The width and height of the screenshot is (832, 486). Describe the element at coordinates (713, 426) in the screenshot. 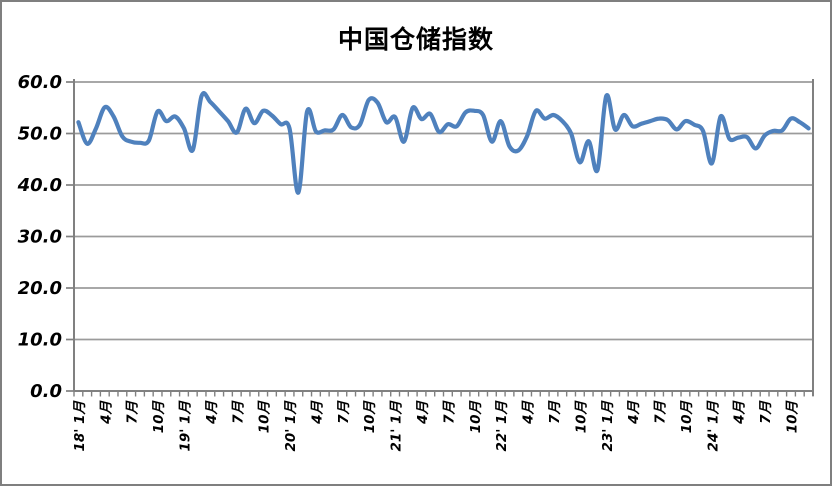

I see `x-axis-label: 24' 1月` at that location.